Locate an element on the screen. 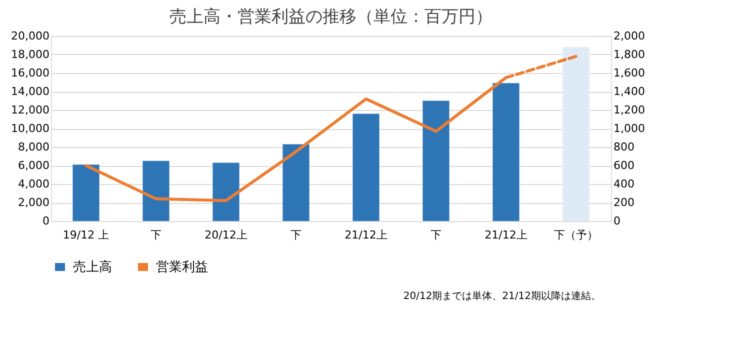 The width and height of the screenshot is (730, 337). y2-tick-label: 1,400 is located at coordinates (629, 91).